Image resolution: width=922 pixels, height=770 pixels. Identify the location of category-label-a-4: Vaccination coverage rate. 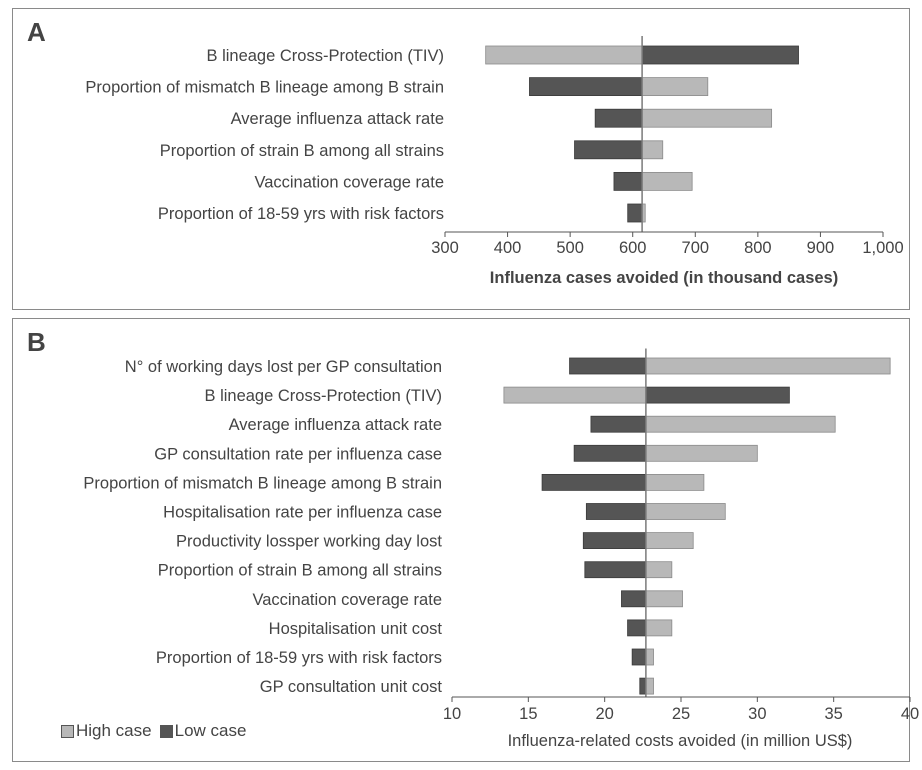
(349, 182).